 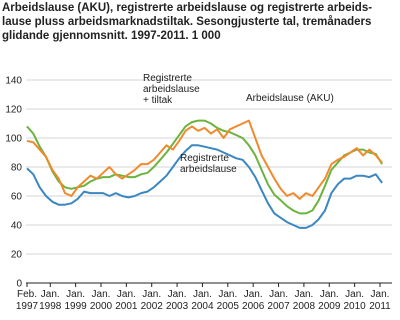 I want to click on y-tick-label: 80, so click(x=17, y=168).